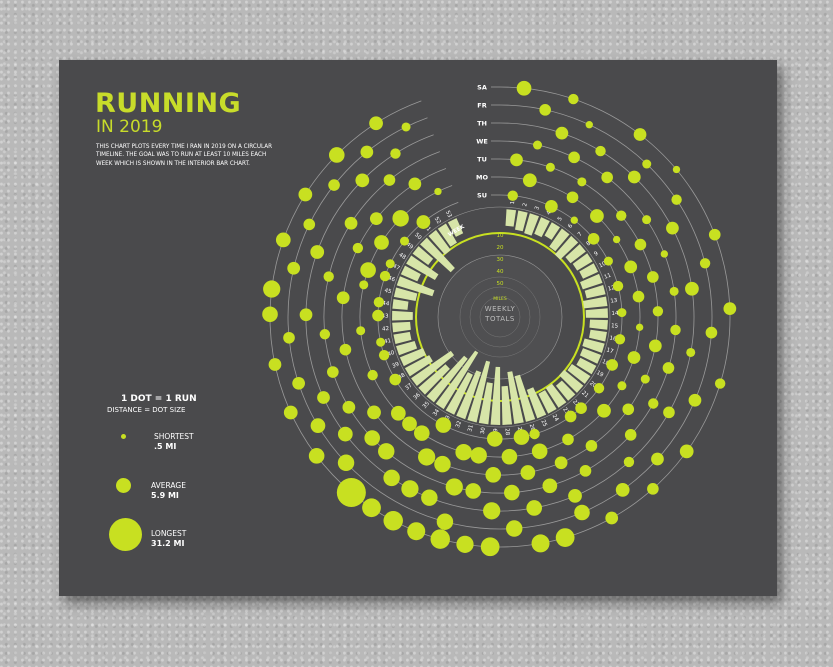  What do you see at coordinates (426, 228) in the screenshot?
I see `week-tick-label: 51` at bounding box center [426, 228].